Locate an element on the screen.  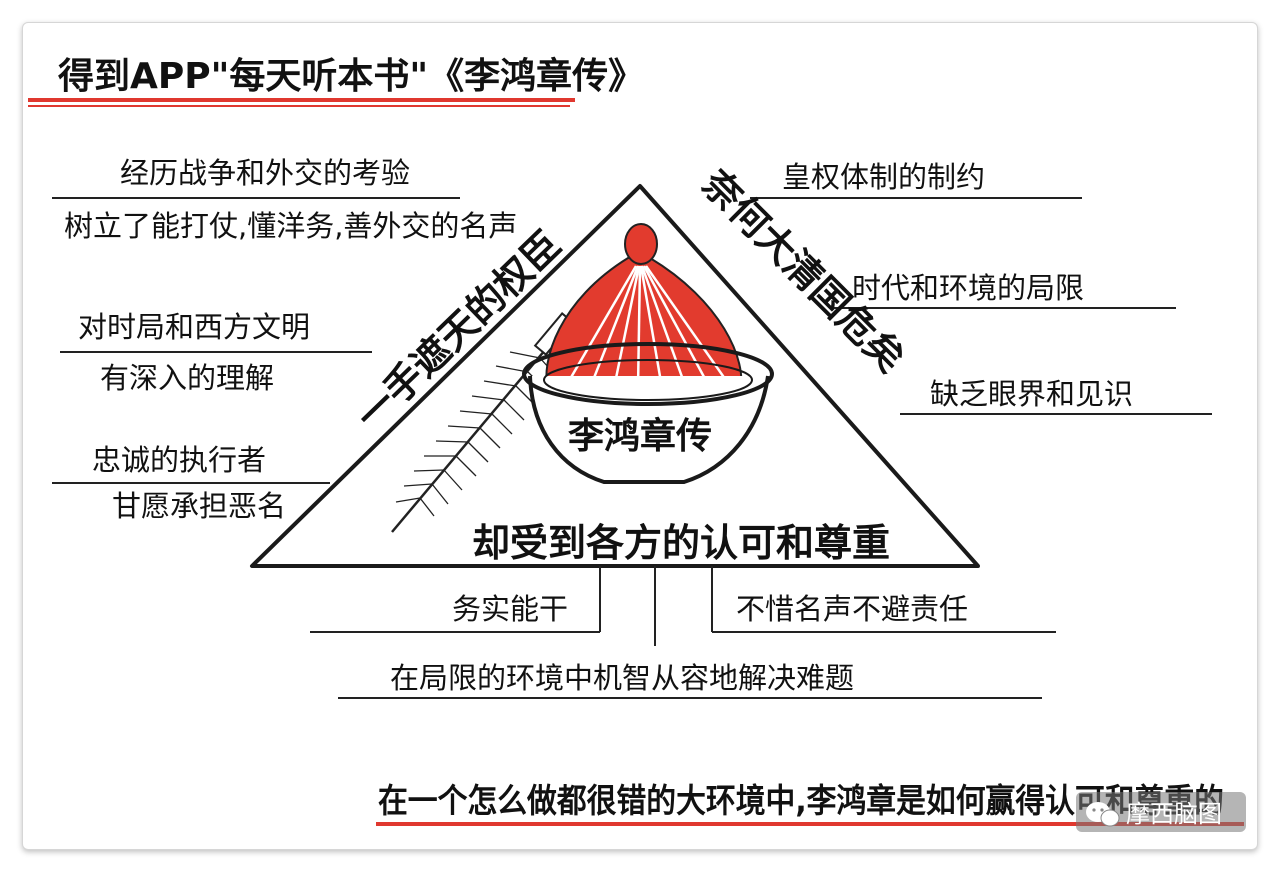
right-item-2: 时代和环境的局限 is located at coordinates (1003, 290).